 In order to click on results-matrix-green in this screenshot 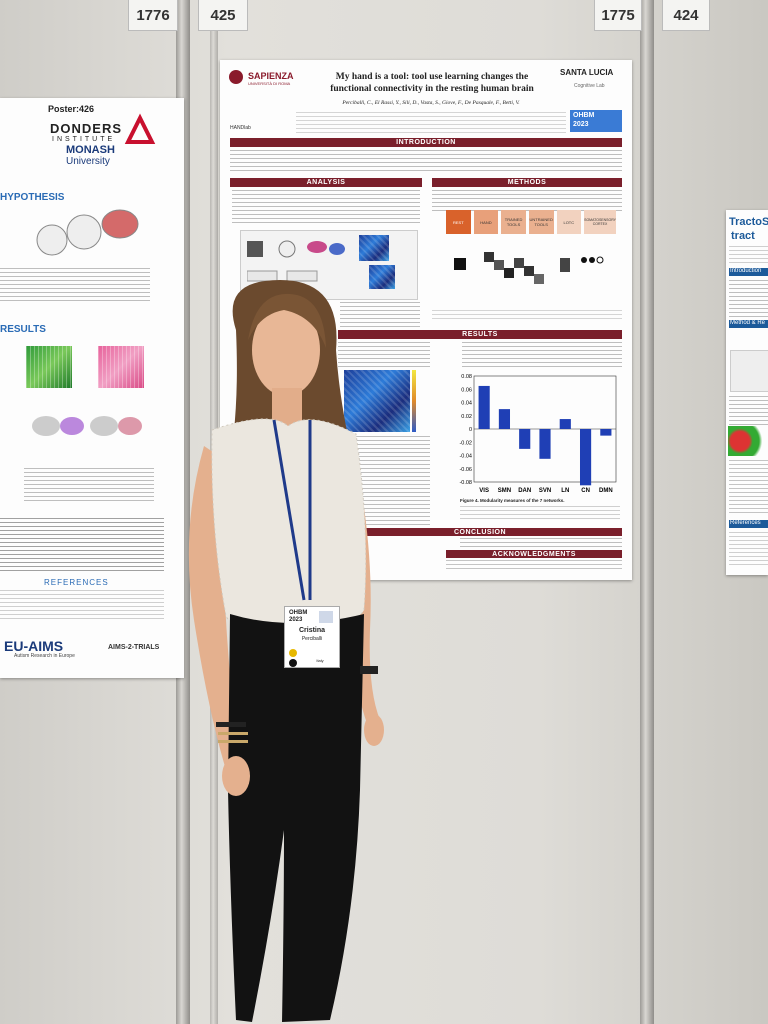, I will do `click(49, 367)`.